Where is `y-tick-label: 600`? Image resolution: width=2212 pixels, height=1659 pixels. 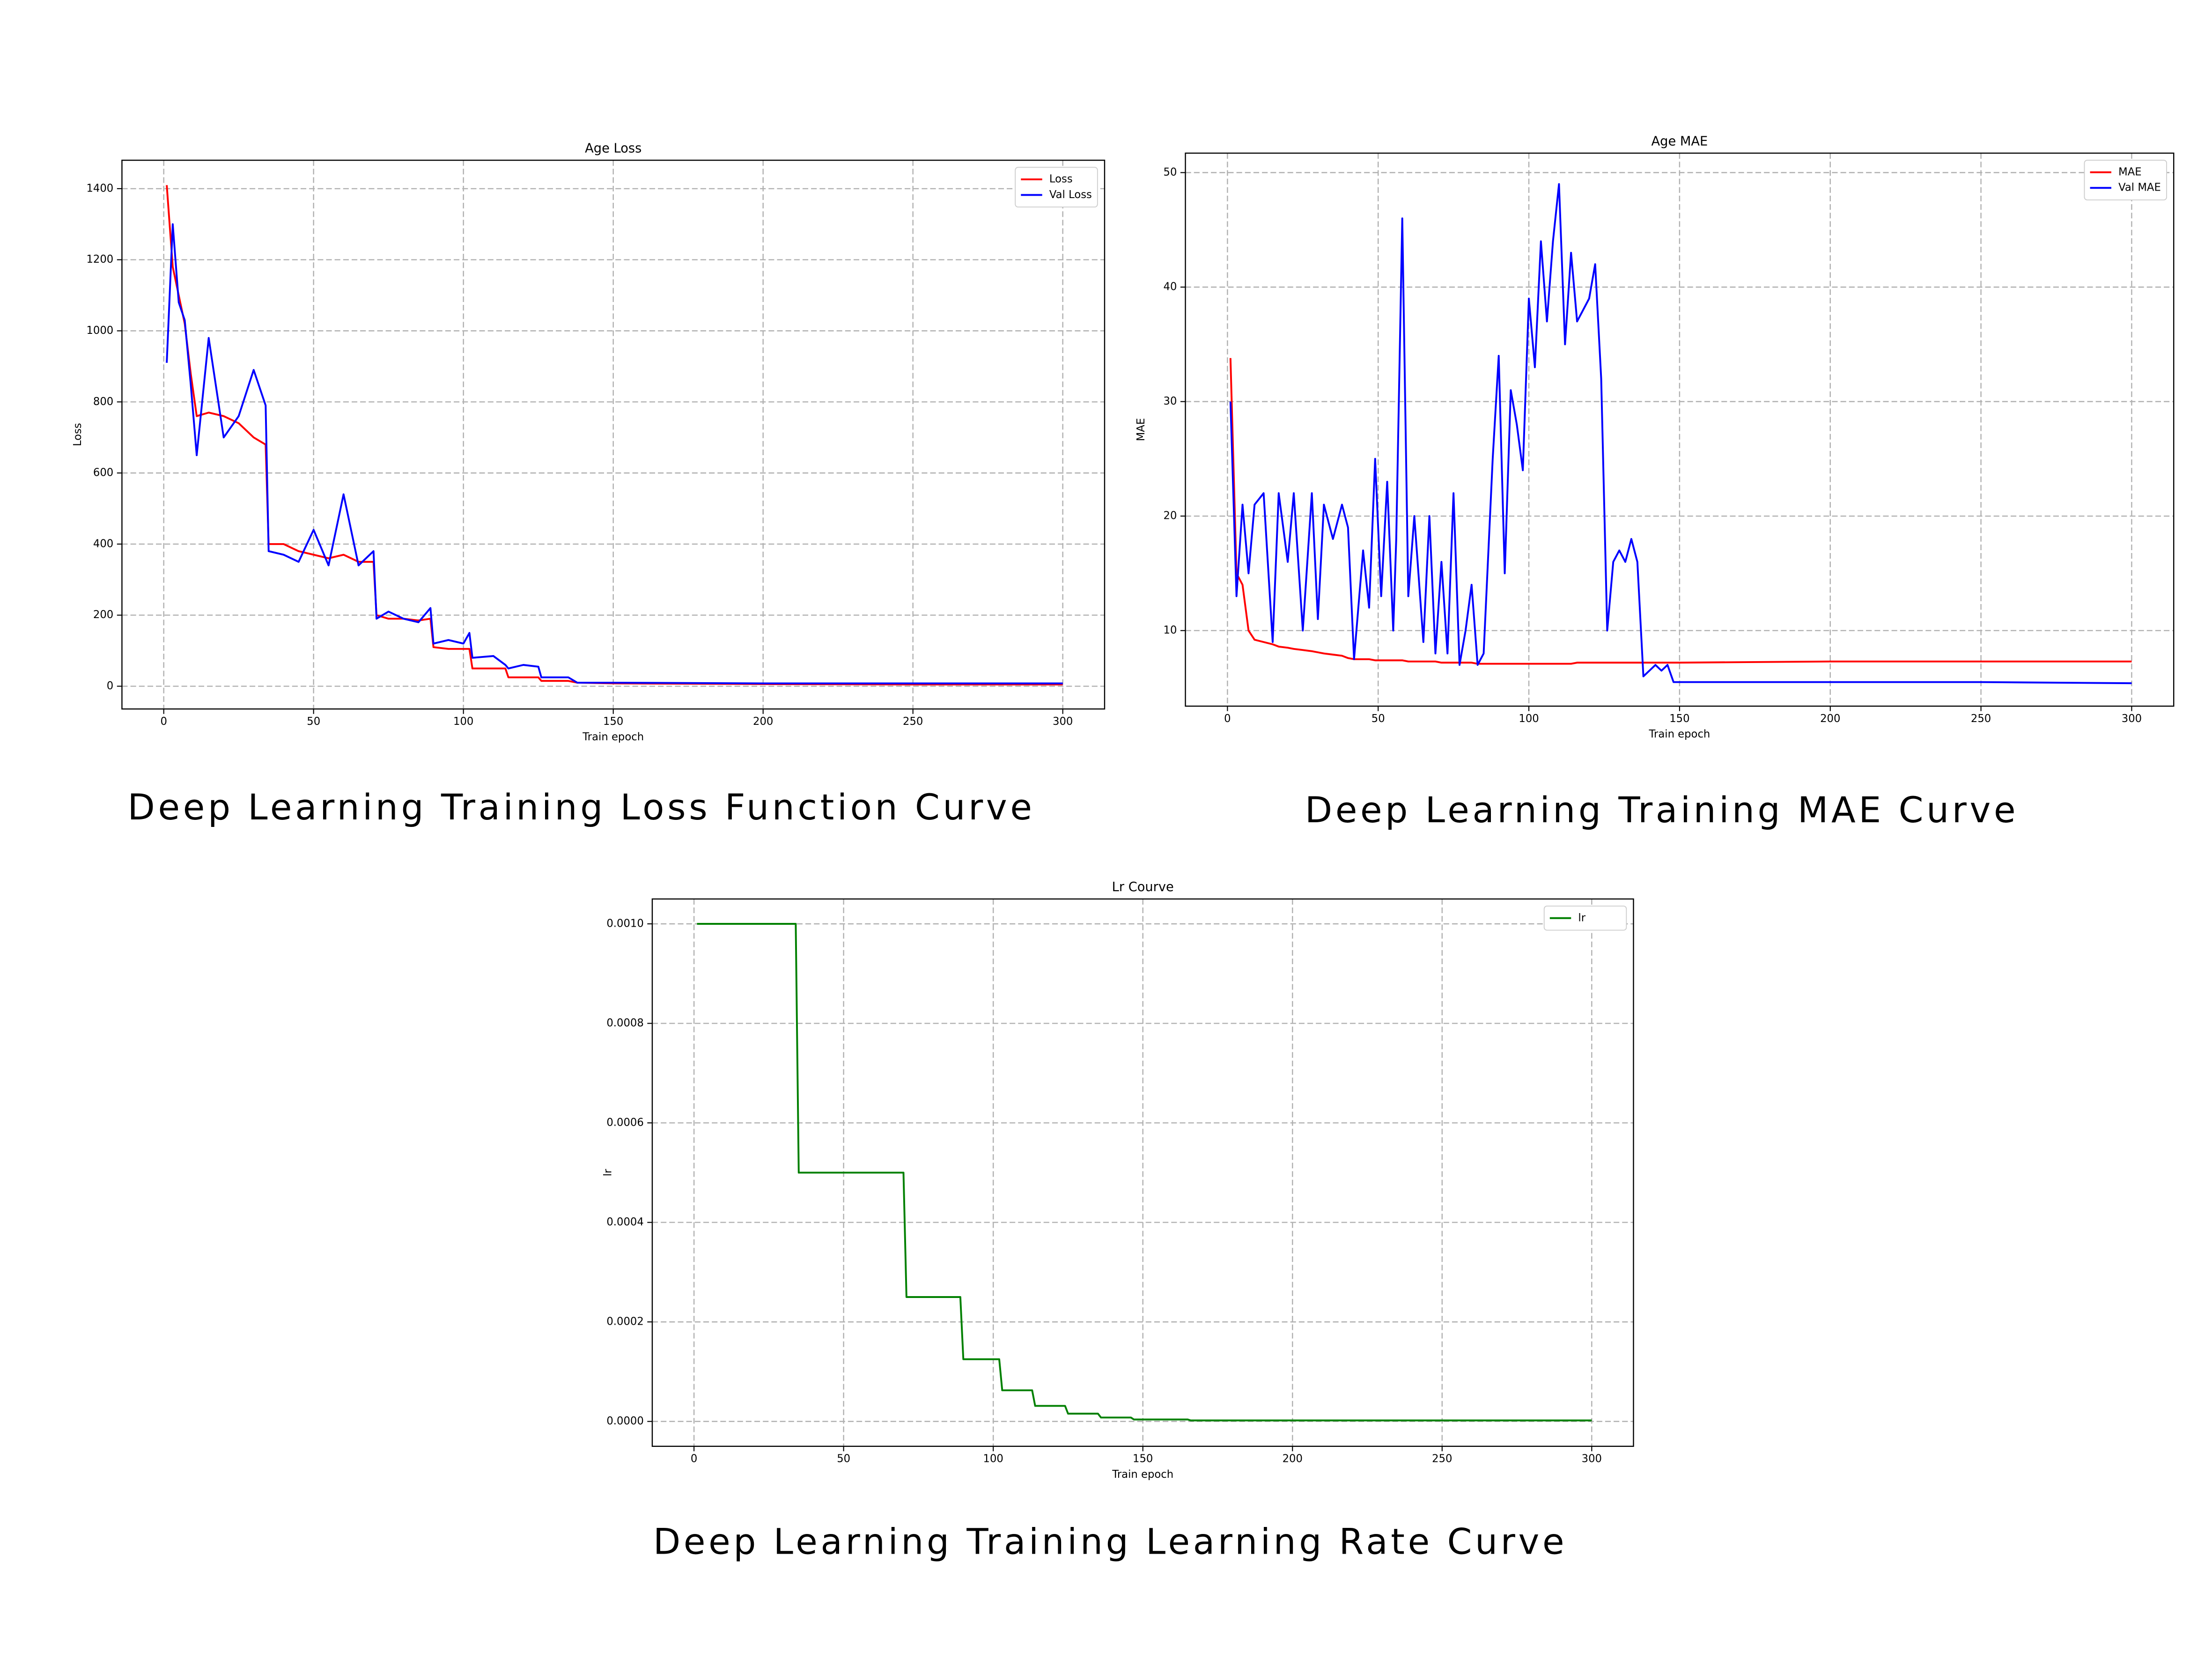 y-tick-label: 600 is located at coordinates (103, 473).